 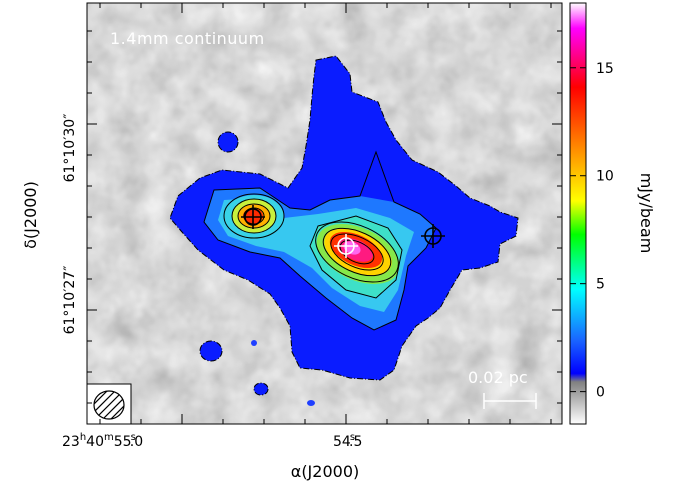 I want to click on scale-bar: 0.02 pc, so click(x=502, y=388).